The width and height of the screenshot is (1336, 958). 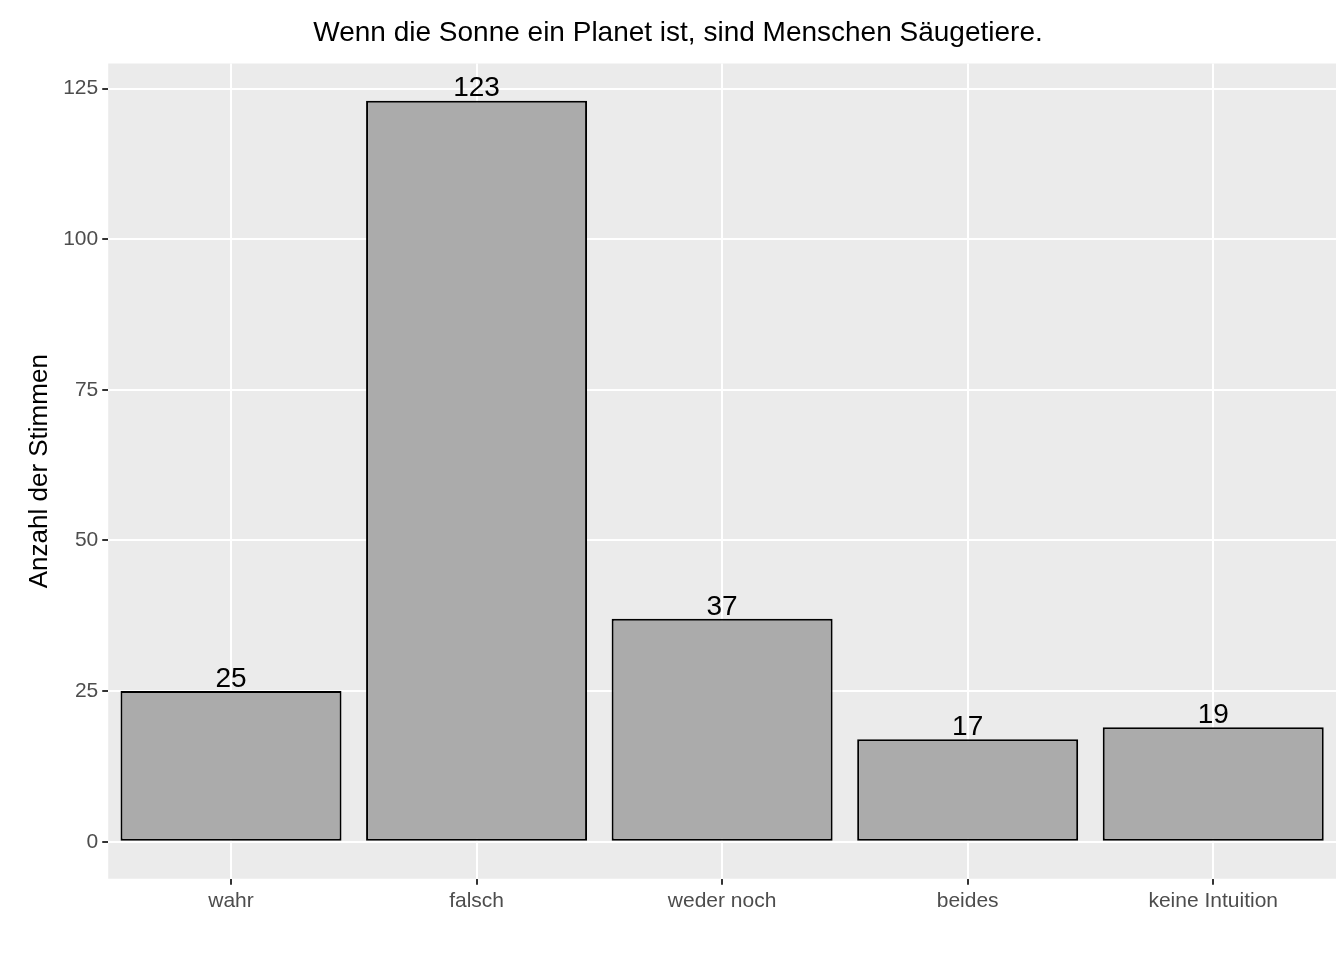 What do you see at coordinates (721, 900) in the screenshot?
I see `x-tick-label: weder noch` at bounding box center [721, 900].